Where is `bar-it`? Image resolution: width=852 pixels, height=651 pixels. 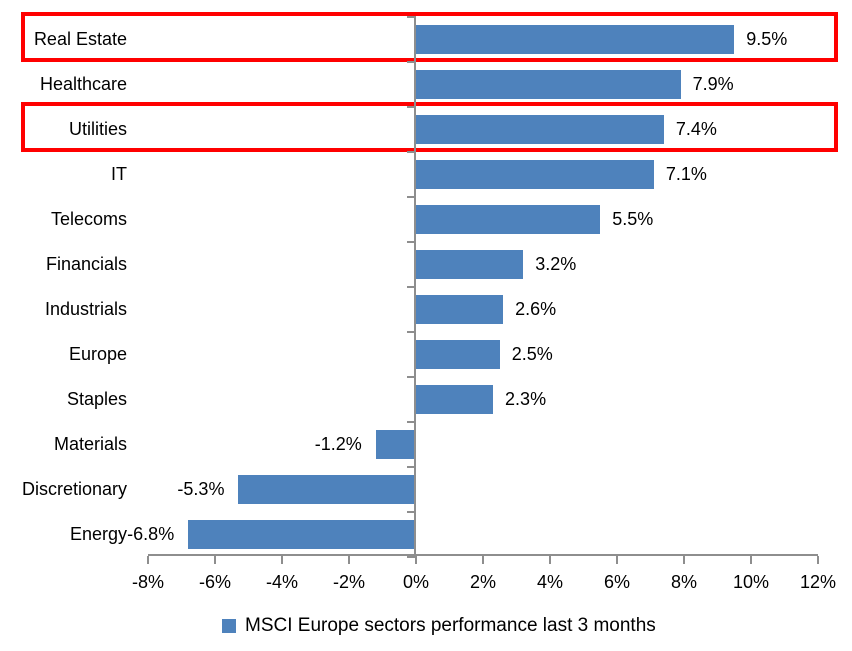 bar-it is located at coordinates (535, 174).